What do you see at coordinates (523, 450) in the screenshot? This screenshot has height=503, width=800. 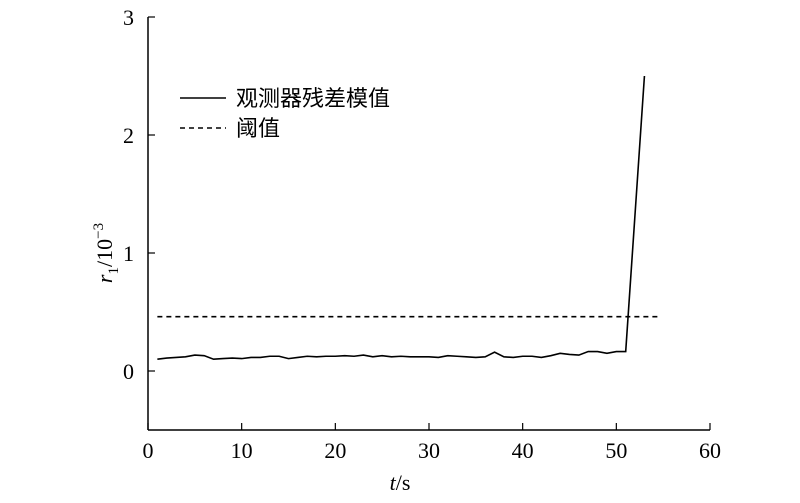 I see `x-tick-label: 40` at bounding box center [523, 450].